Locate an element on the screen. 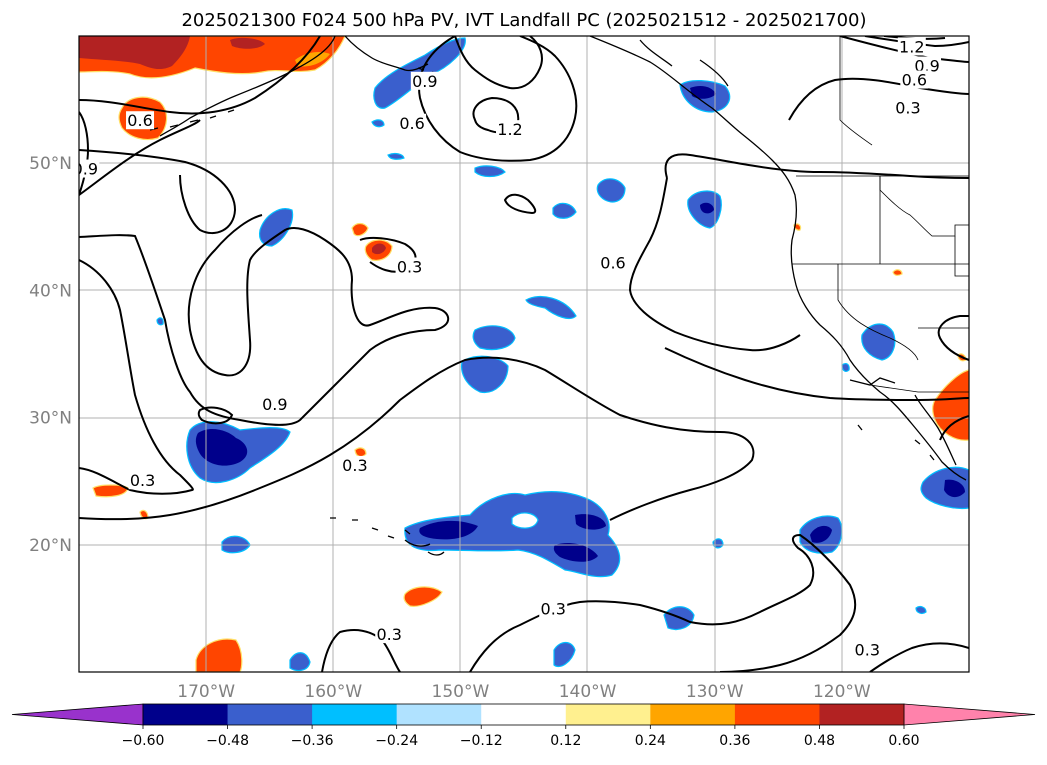 The width and height of the screenshot is (1047, 765). colorbar-tick-label: 0.24 is located at coordinates (650, 741).